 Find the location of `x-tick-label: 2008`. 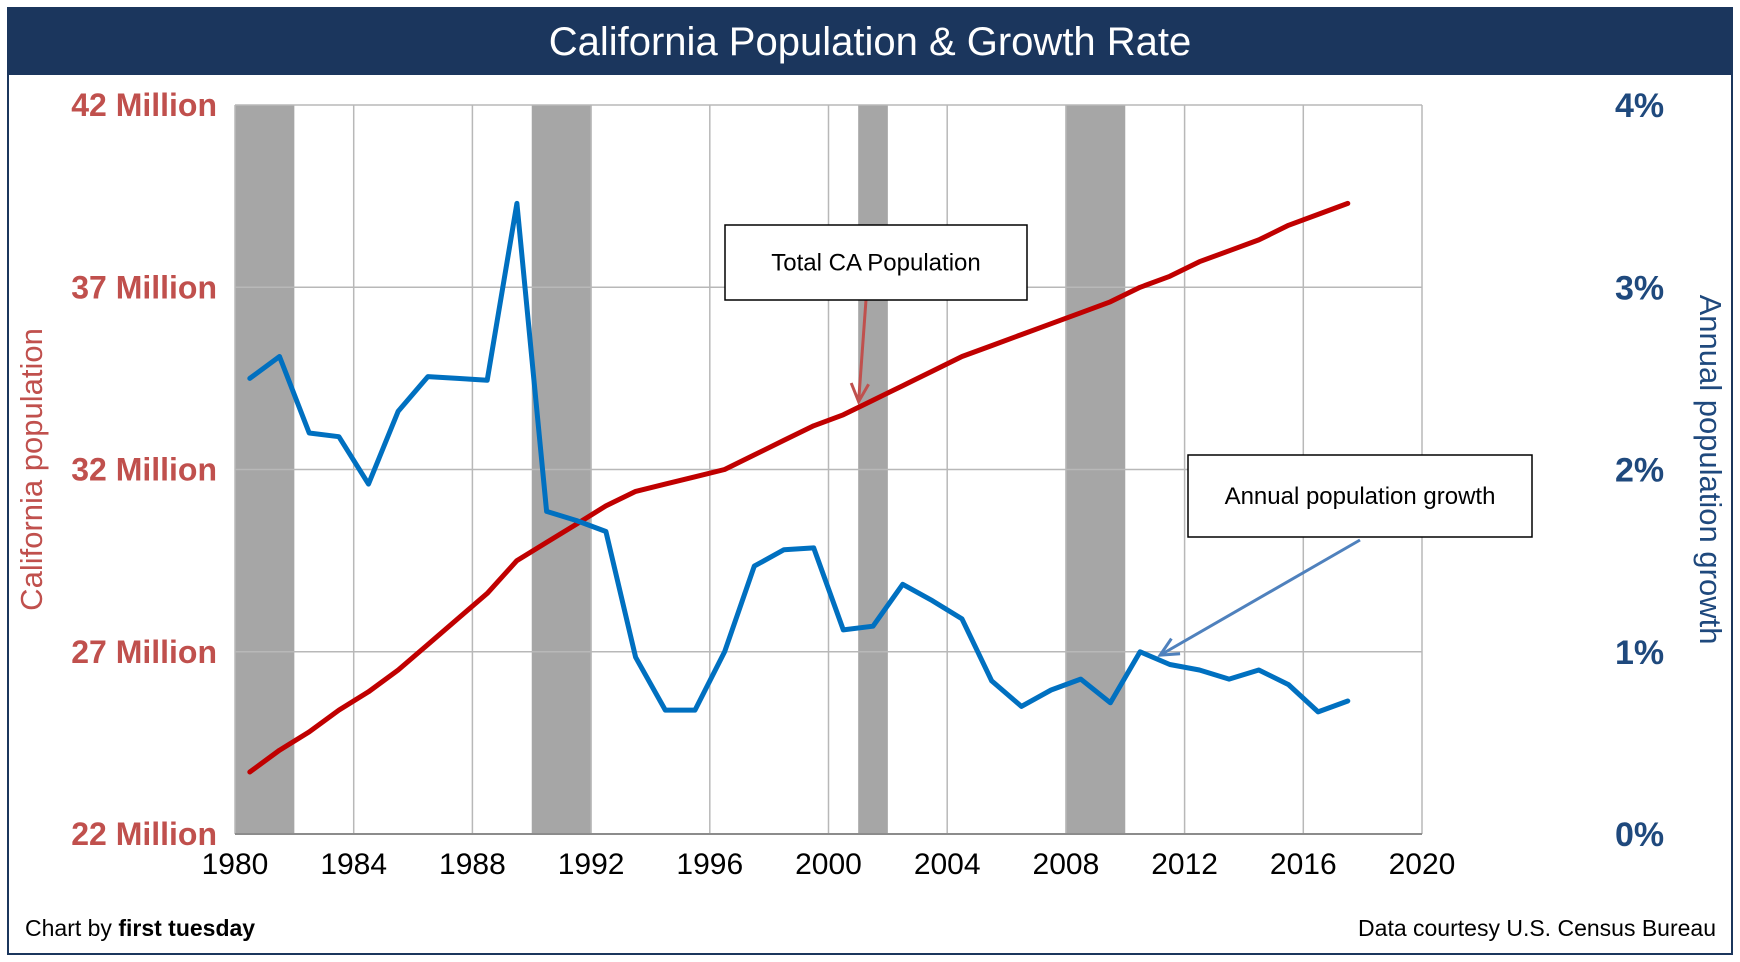

x-tick-label: 2008 is located at coordinates (1066, 864).